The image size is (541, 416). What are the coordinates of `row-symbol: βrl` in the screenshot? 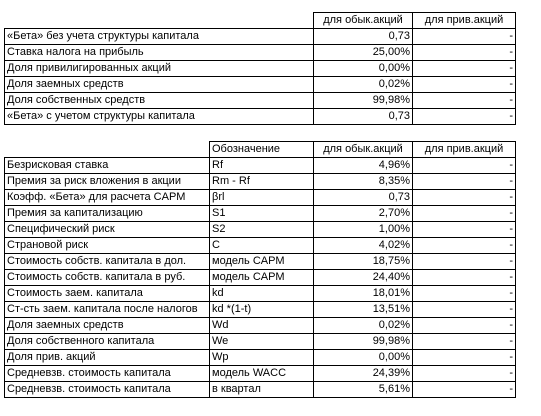 It's located at (261, 197).